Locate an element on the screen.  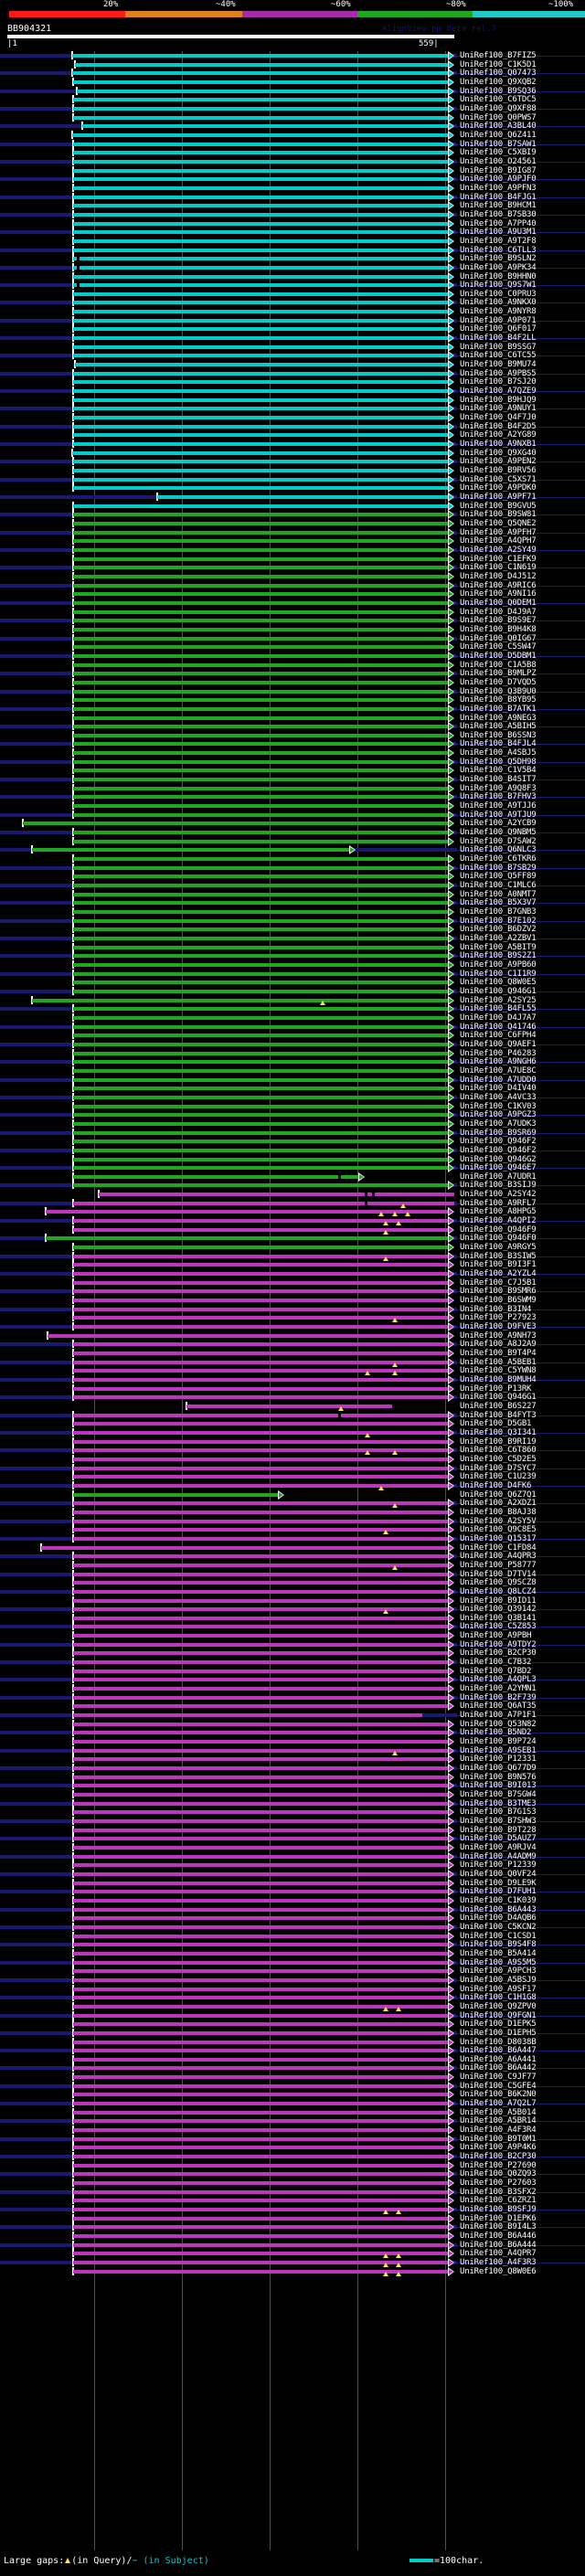
alignment-row: UniRef100_C1V5B4 is located at coordinates (293, 770).